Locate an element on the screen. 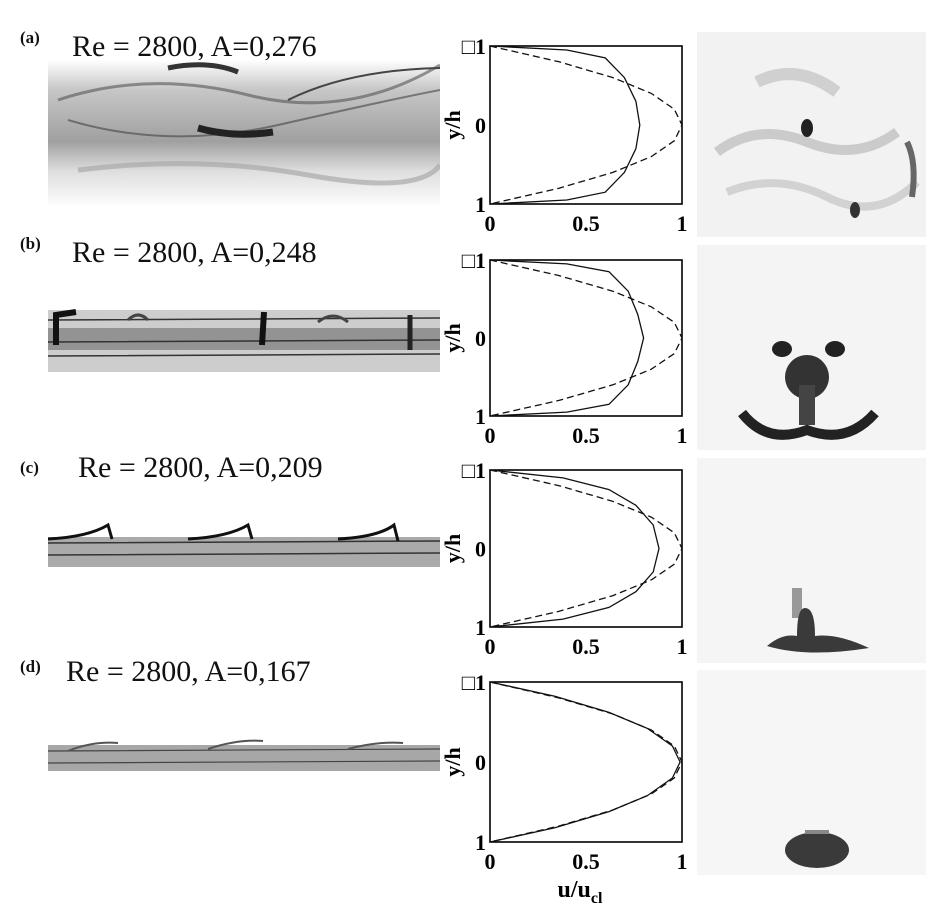  panel-letter-d: (d) is located at coordinates (30, 666).